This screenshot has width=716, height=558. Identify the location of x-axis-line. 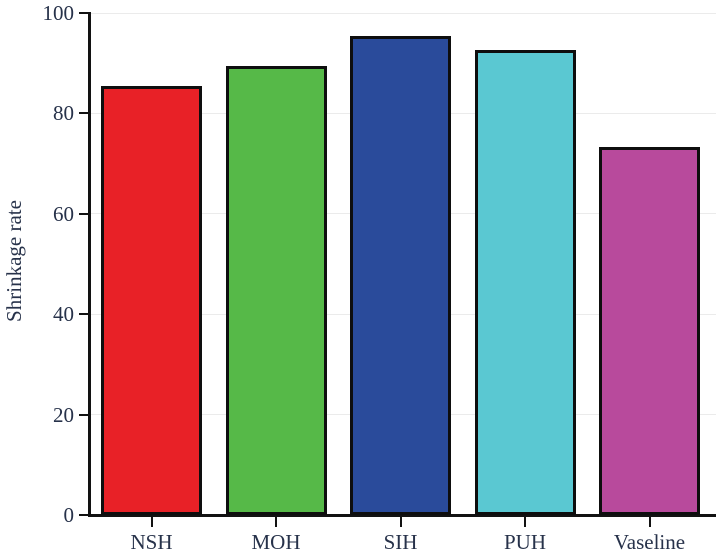
(402, 515).